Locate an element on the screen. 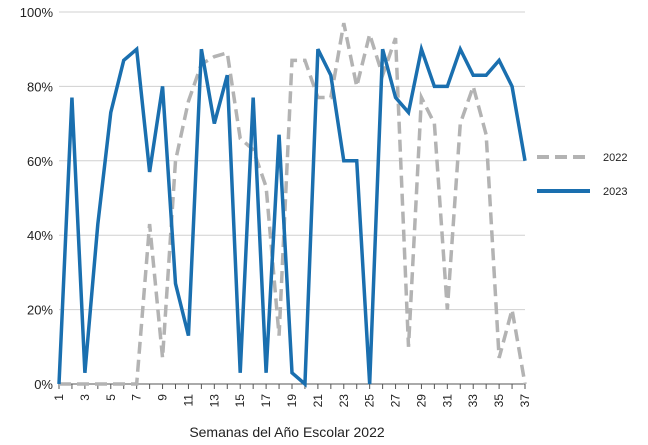  x-tick-label: 31 is located at coordinates (447, 401).